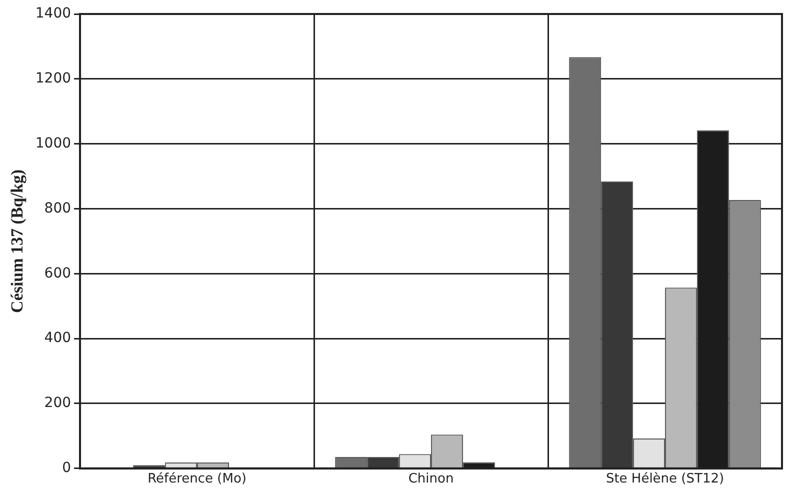 This screenshot has height=494, width=800. Describe the element at coordinates (431, 479) in the screenshot. I see `x-tick-label: Chinon` at that location.